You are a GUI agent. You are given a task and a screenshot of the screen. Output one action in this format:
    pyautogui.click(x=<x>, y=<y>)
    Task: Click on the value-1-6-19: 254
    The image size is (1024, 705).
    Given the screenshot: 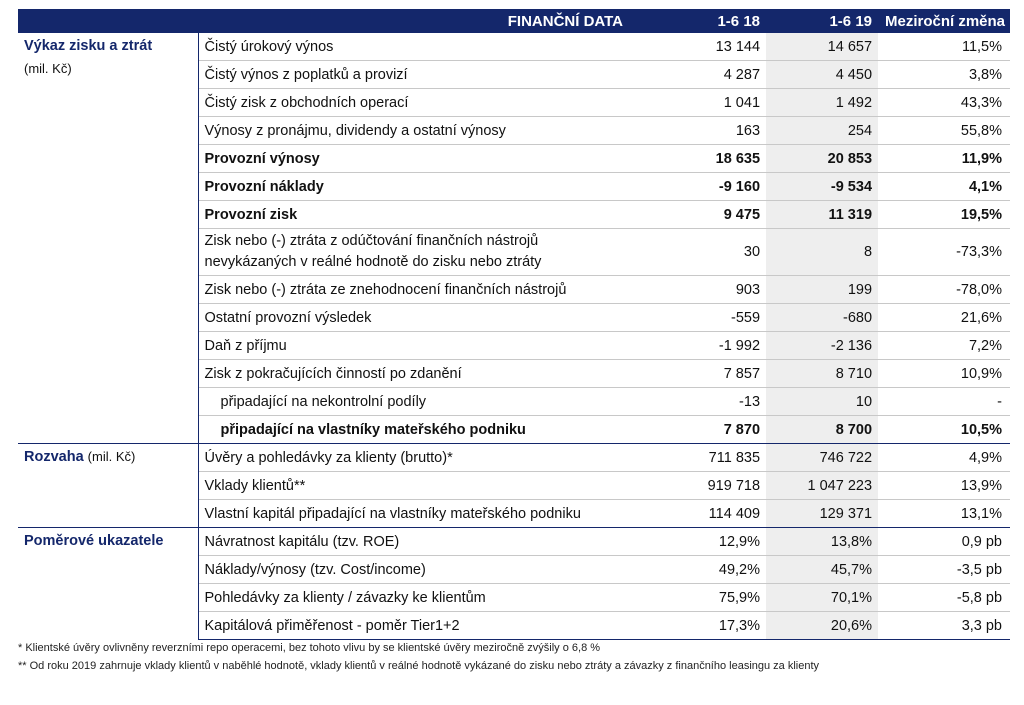 What is the action you would take?
    pyautogui.click(x=822, y=130)
    